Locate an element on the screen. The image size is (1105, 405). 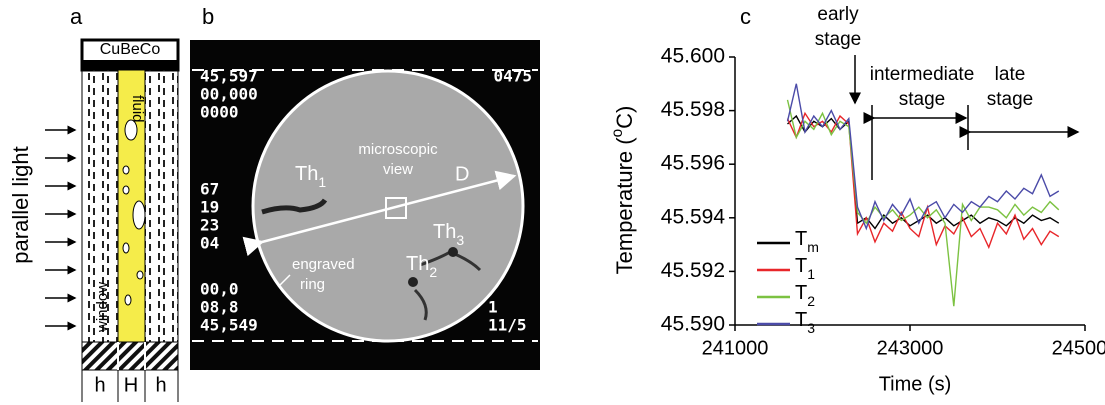
panel-label: c is located at coordinates (745, 16).